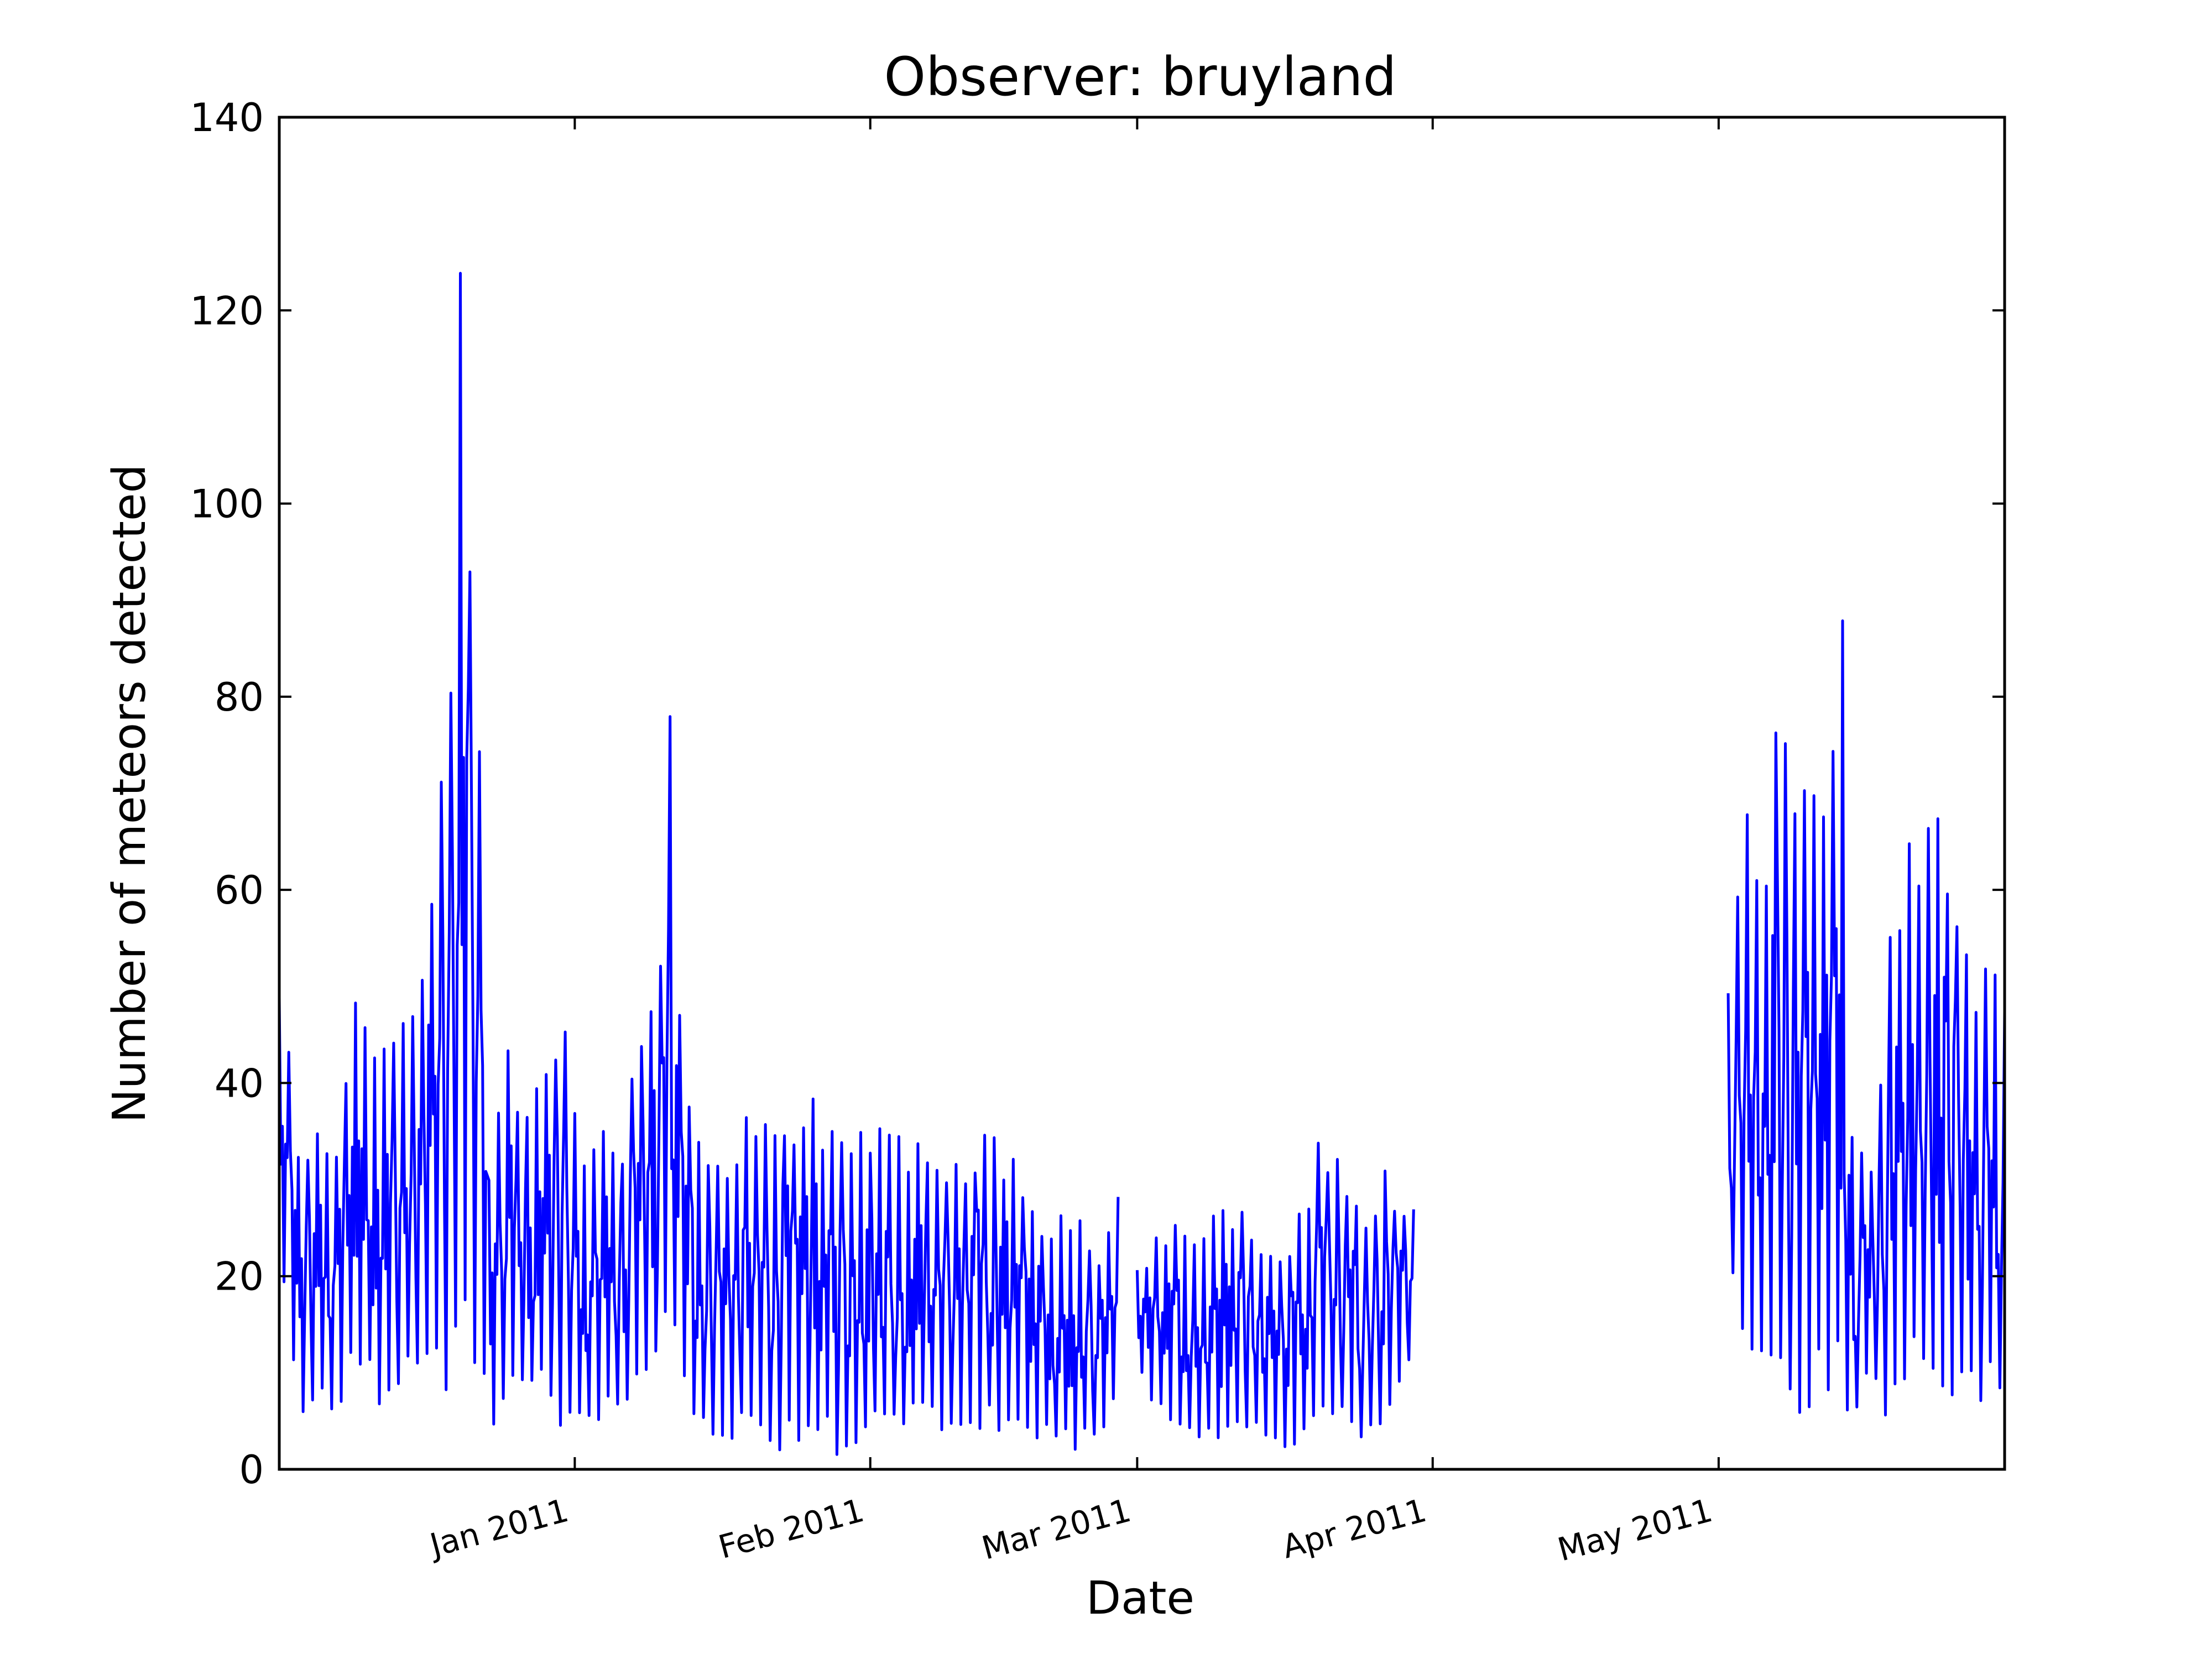 This screenshot has width=2212, height=1659. I want to click on y-tick-label: 120, so click(227, 311).